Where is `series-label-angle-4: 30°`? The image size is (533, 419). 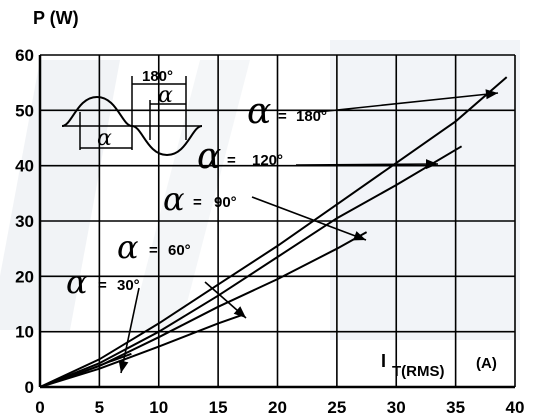 series-label-angle-4: 30° is located at coordinates (128, 285).